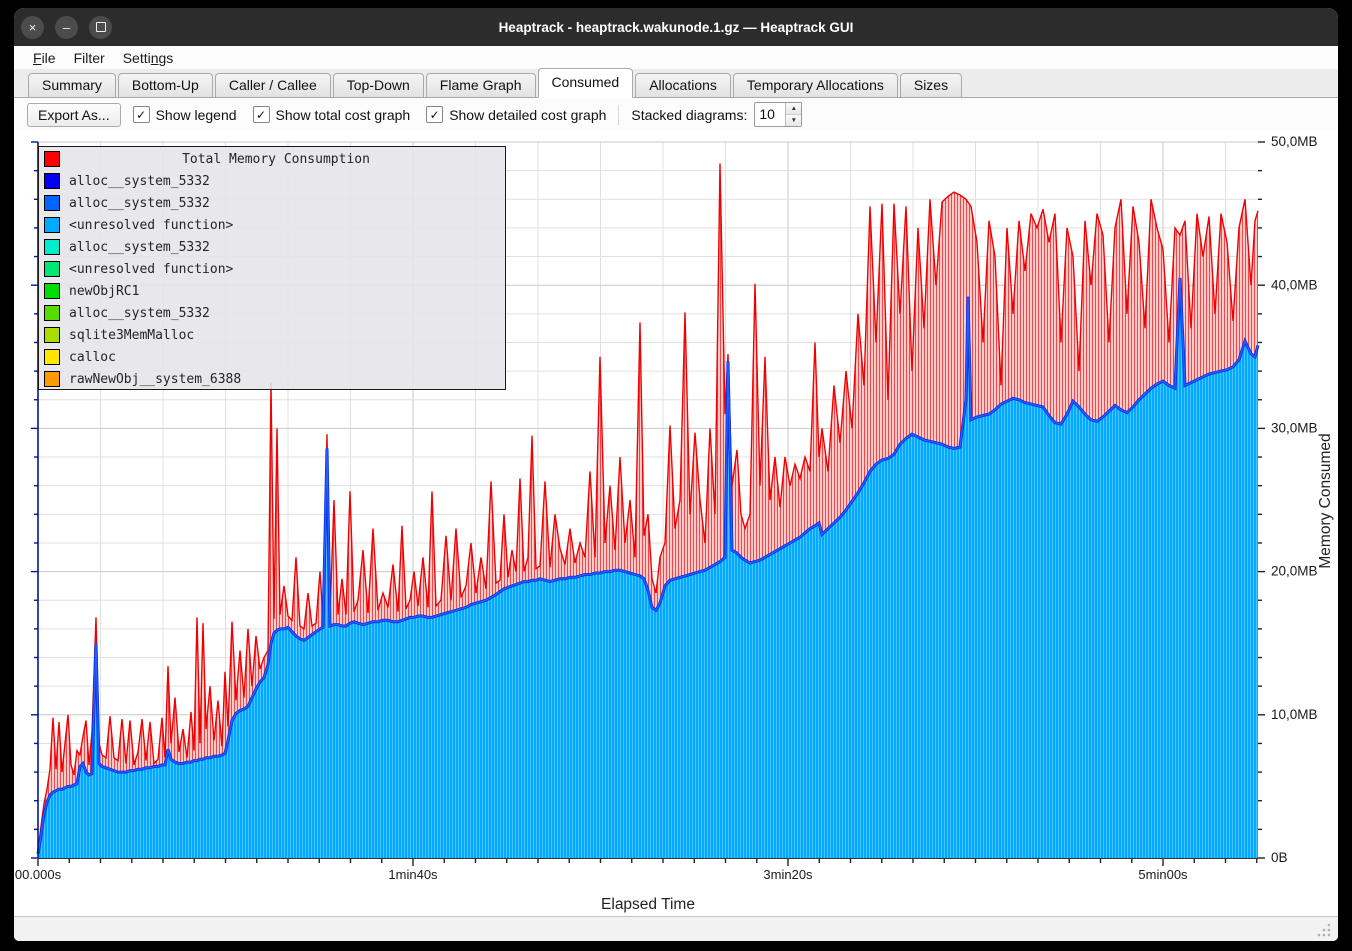  What do you see at coordinates (1294, 141) in the screenshot?
I see `svg-text: 50,0MB` at bounding box center [1294, 141].